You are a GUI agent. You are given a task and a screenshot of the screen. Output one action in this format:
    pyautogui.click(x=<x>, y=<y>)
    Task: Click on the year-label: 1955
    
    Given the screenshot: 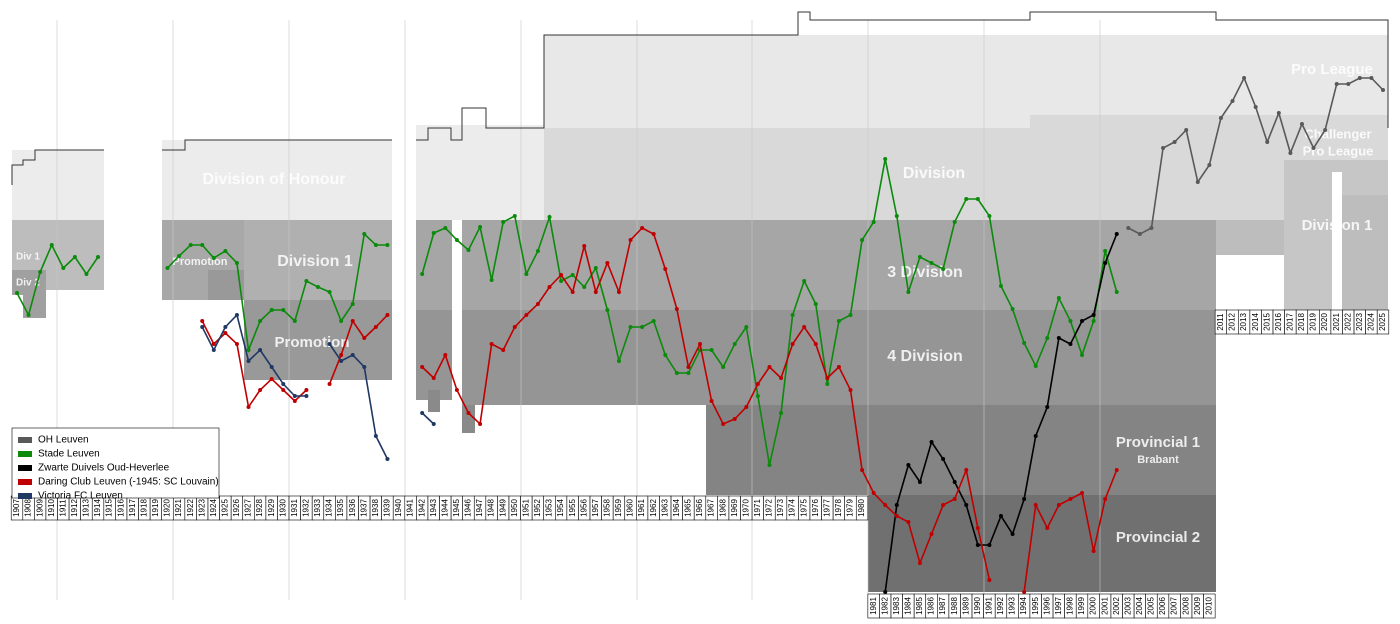 What is the action you would take?
    pyautogui.click(x=572, y=508)
    